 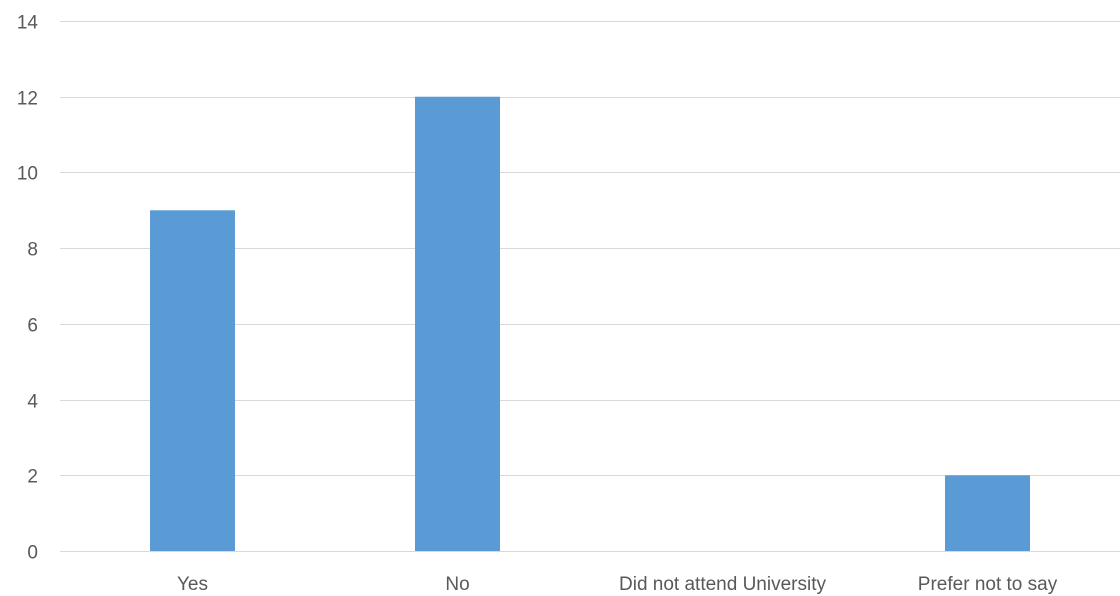 What do you see at coordinates (32, 477) in the screenshot?
I see `y-tick-label: 2` at bounding box center [32, 477].